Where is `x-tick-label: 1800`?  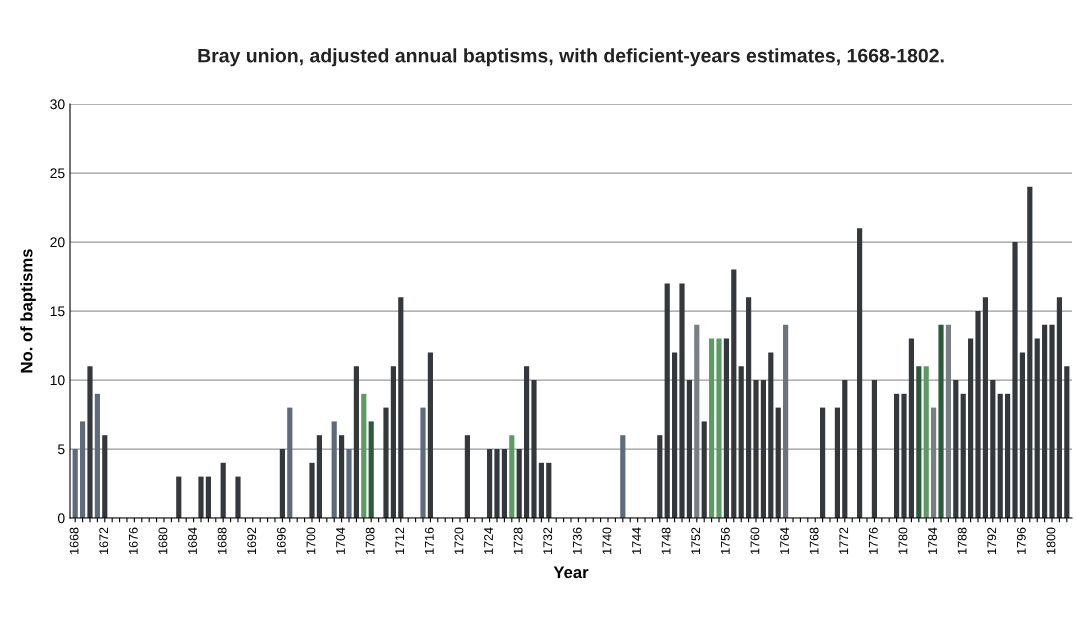
x-tick-label: 1800 is located at coordinates (1051, 540).